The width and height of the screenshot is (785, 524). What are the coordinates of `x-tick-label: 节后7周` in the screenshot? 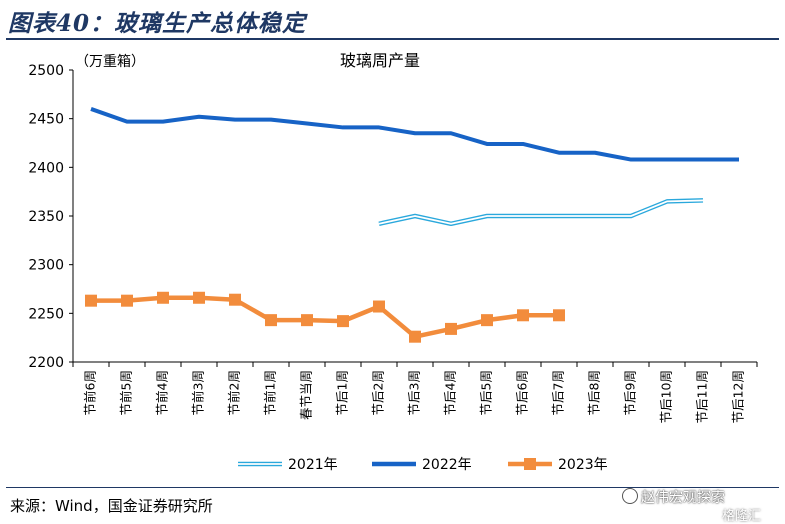 It's located at (558, 392).